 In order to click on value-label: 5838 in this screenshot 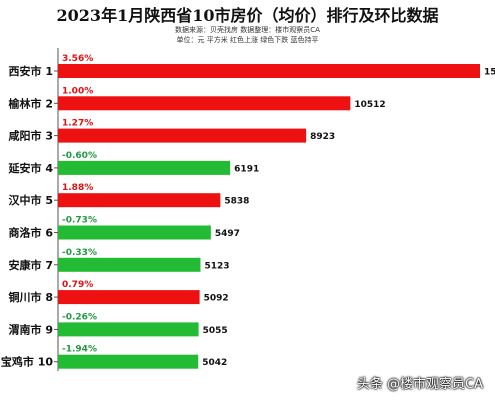, I will do `click(236, 202)`.